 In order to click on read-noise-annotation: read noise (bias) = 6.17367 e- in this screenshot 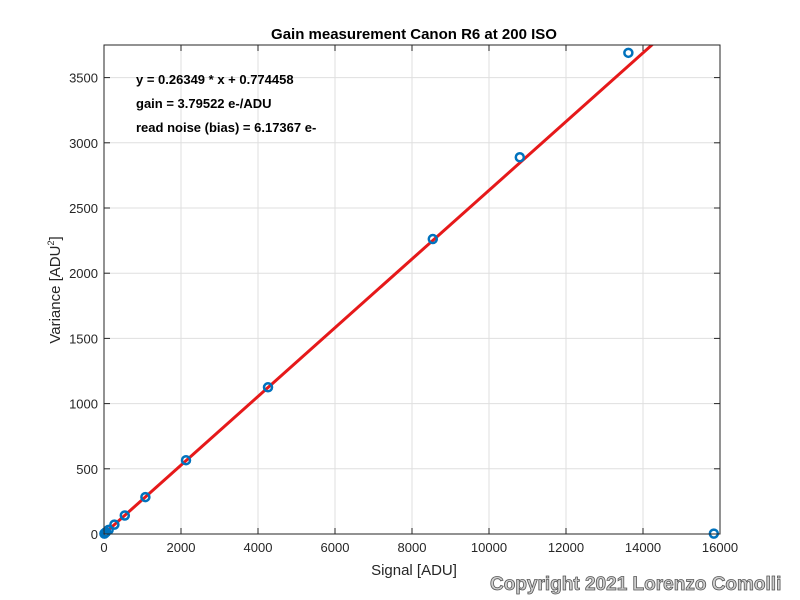, I will do `click(226, 127)`.